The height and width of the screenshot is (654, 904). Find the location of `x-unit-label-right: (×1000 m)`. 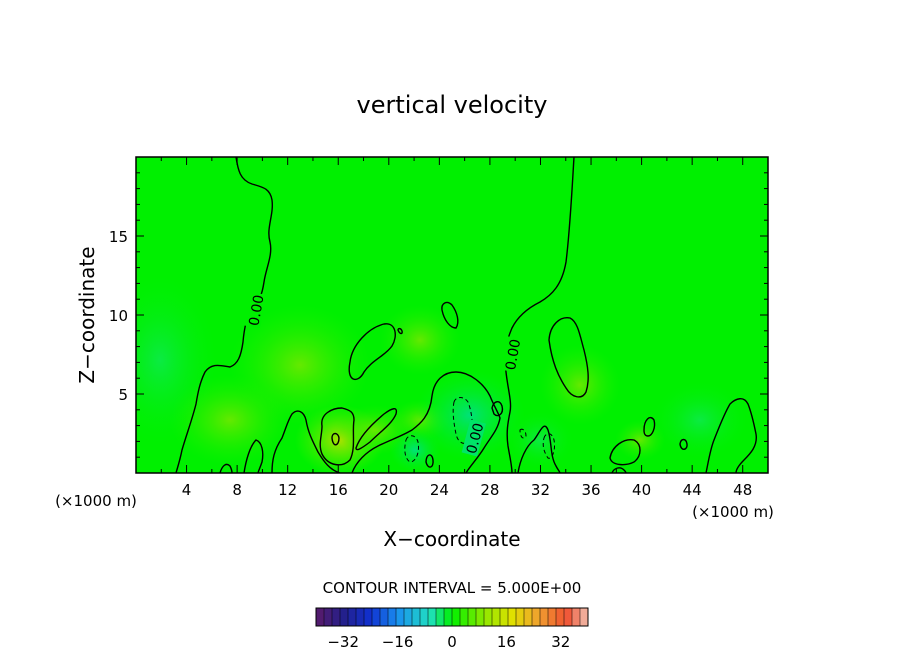

x-unit-label-right: (×1000 m) is located at coordinates (733, 512).